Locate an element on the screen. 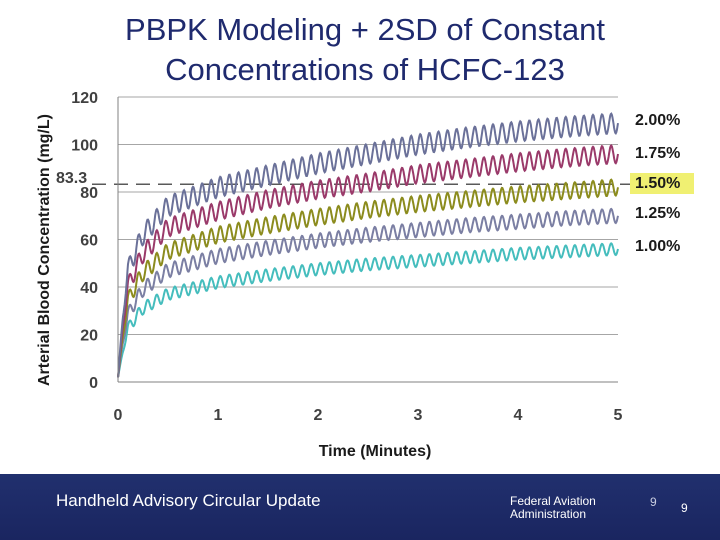 Image resolution: width=720 pixels, height=540 pixels. y-axis-label: Arterial Blood Concentration (mg/L) is located at coordinates (44, 250).